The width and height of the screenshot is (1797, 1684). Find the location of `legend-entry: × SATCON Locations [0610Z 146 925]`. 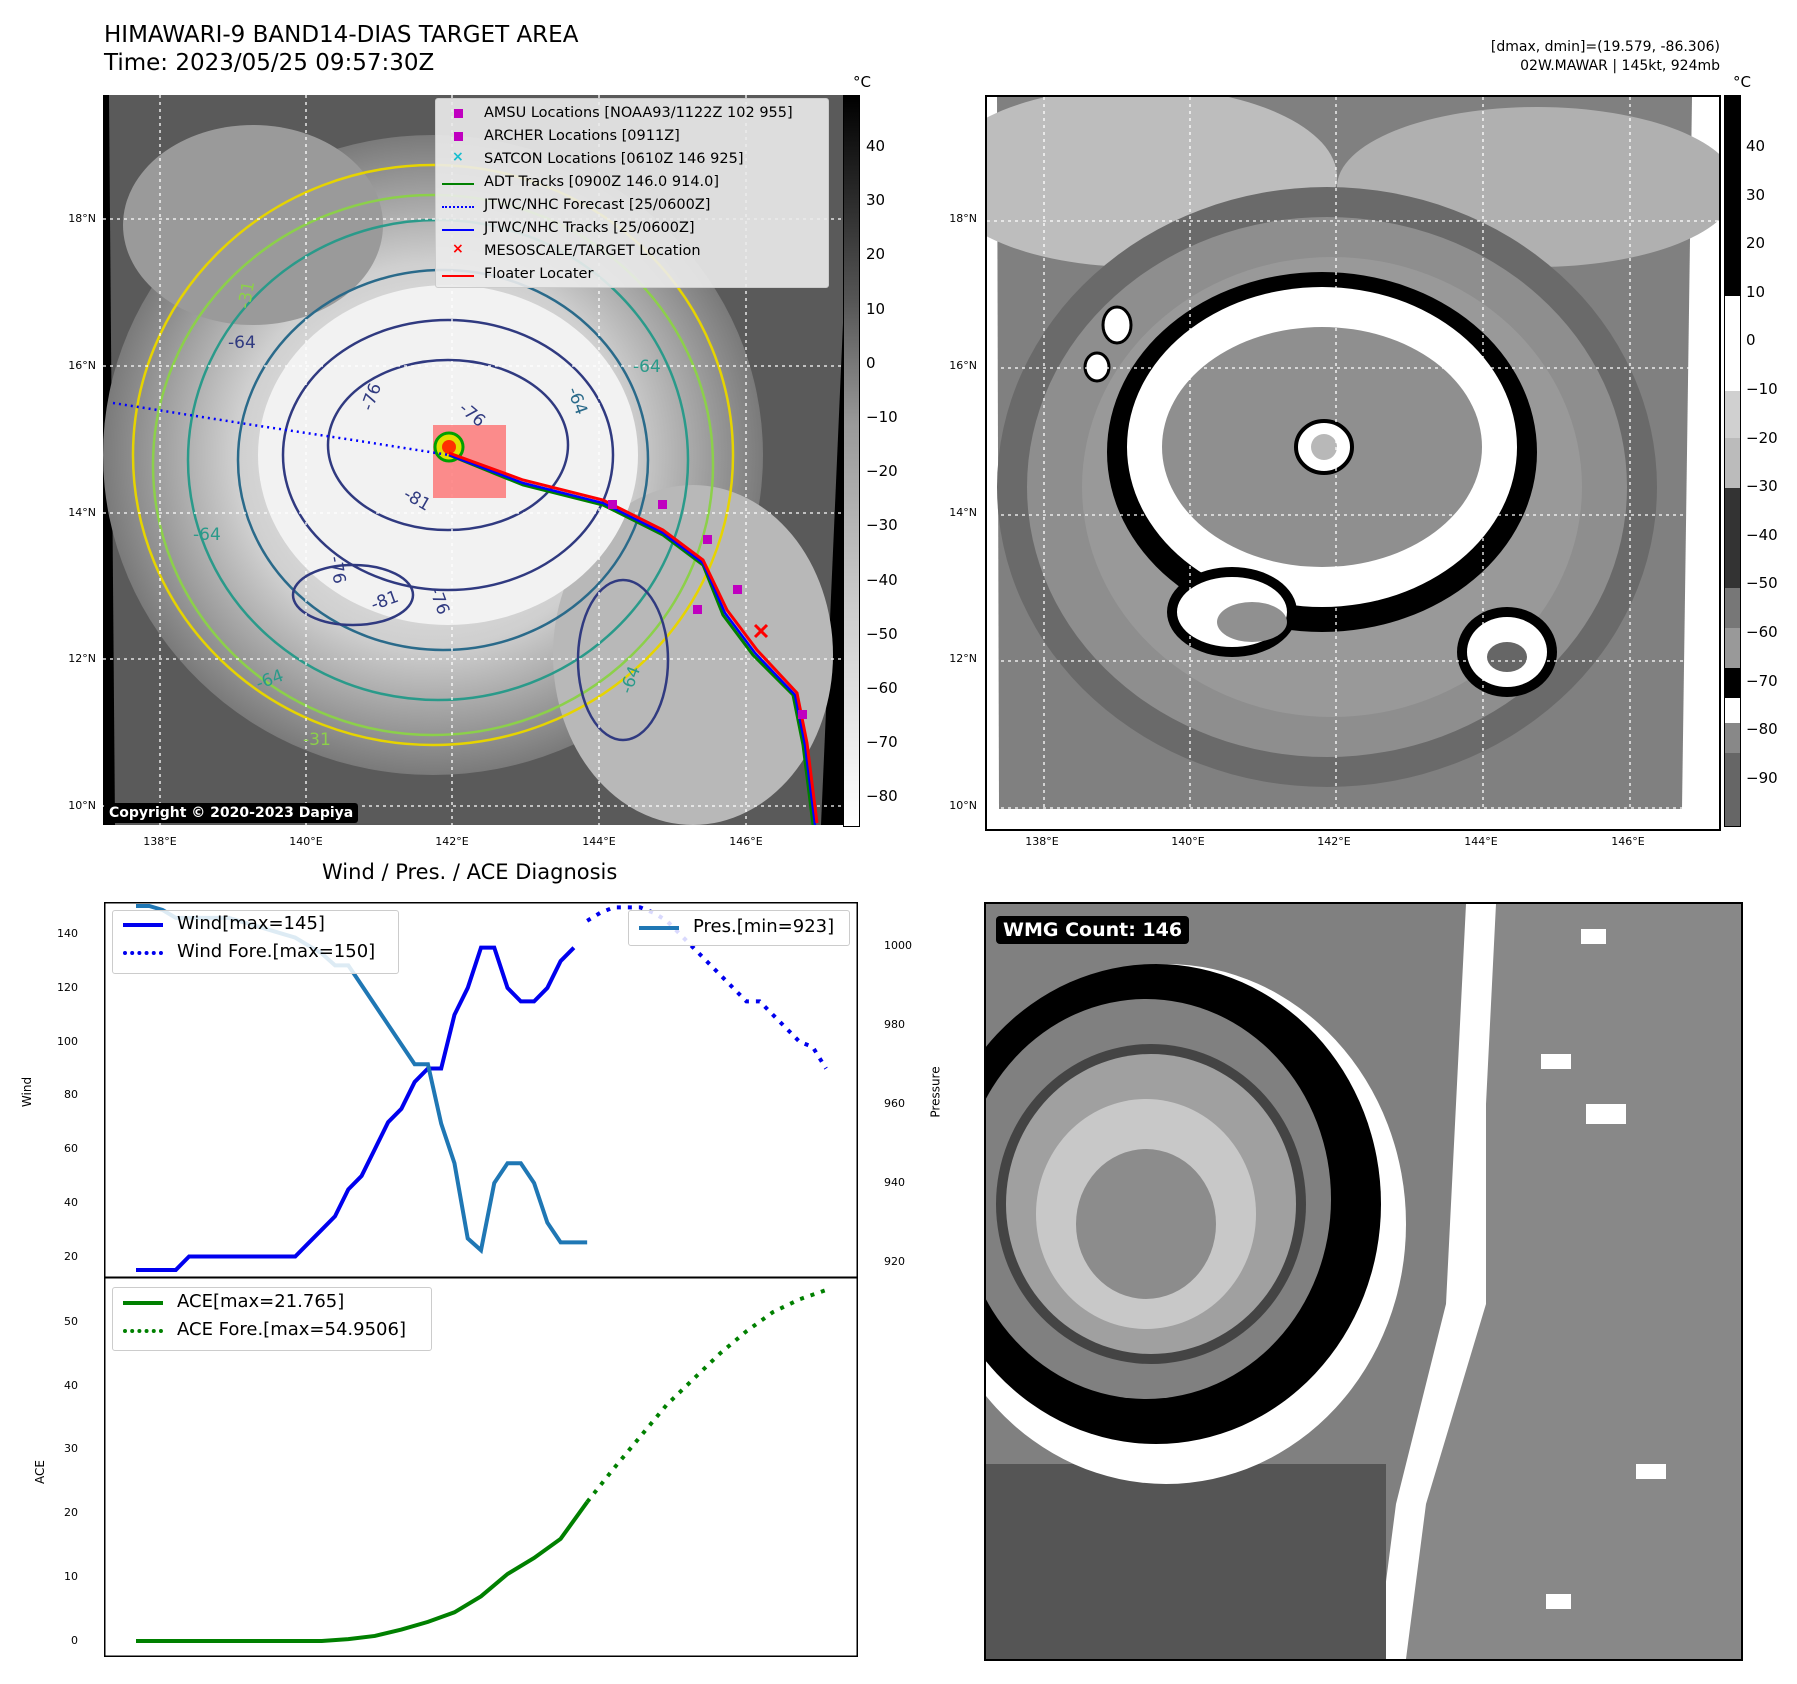

legend-entry: × SATCON Locations [0610Z 146 925] is located at coordinates (631, 160).